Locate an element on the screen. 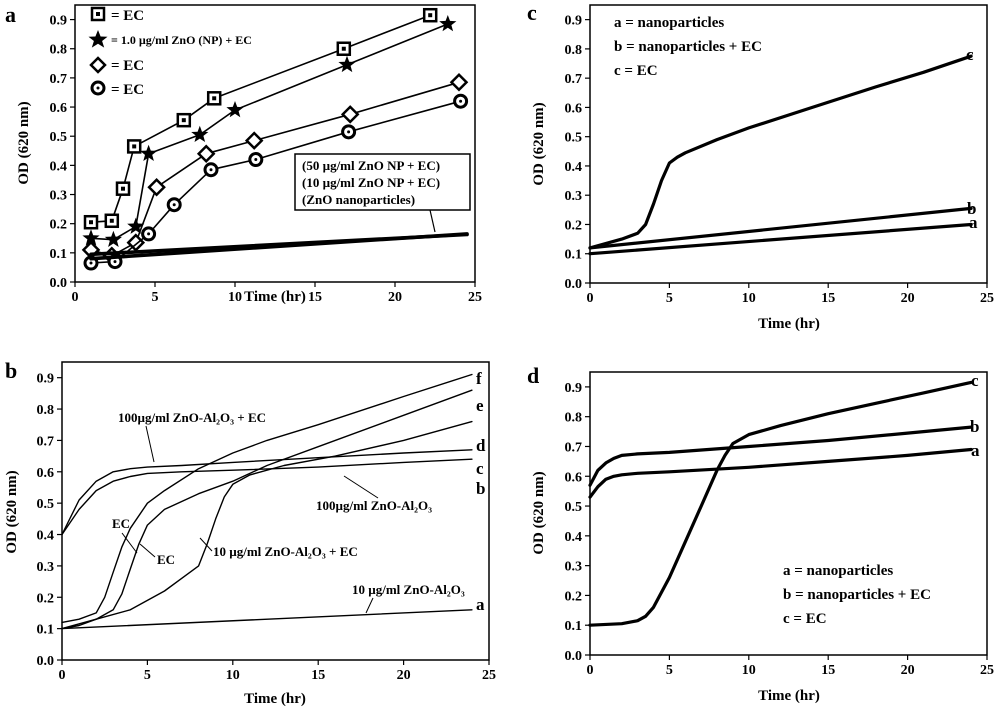 The image size is (1001, 711). legend-item-2: = 1.0 µg/ml ZnO (NP) + EC is located at coordinates (181, 40).